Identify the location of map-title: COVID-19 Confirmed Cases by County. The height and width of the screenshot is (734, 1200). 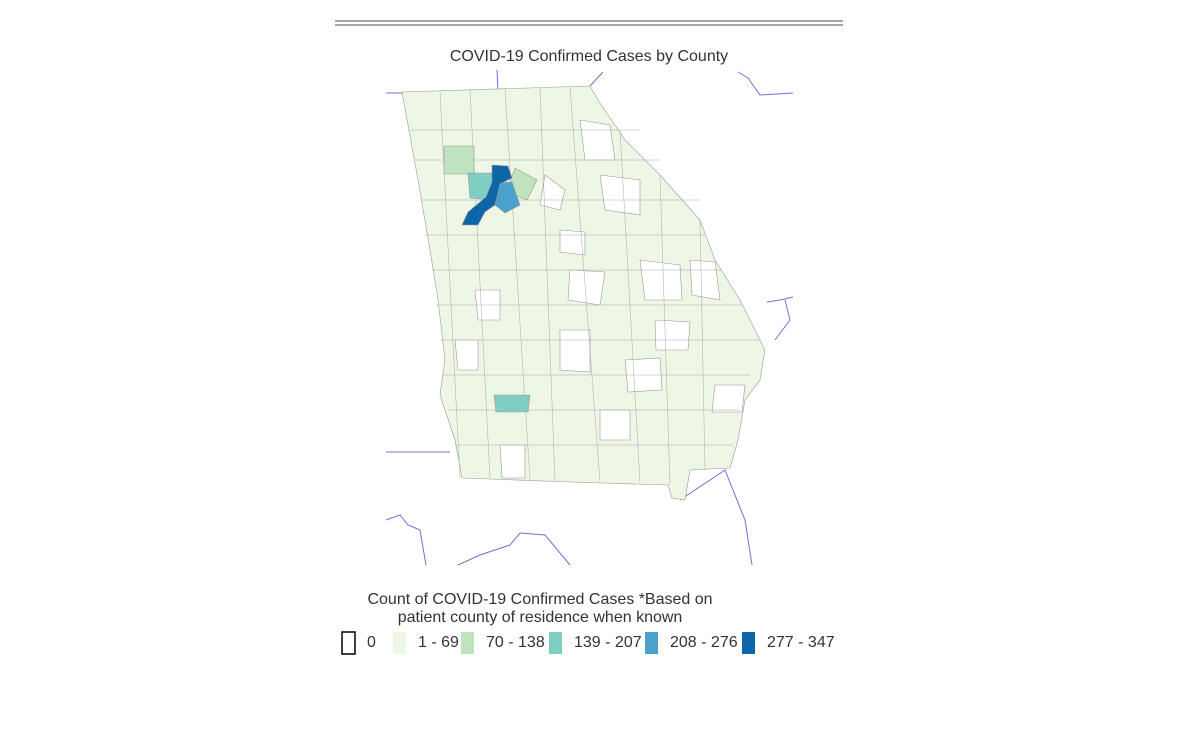
(589, 56).